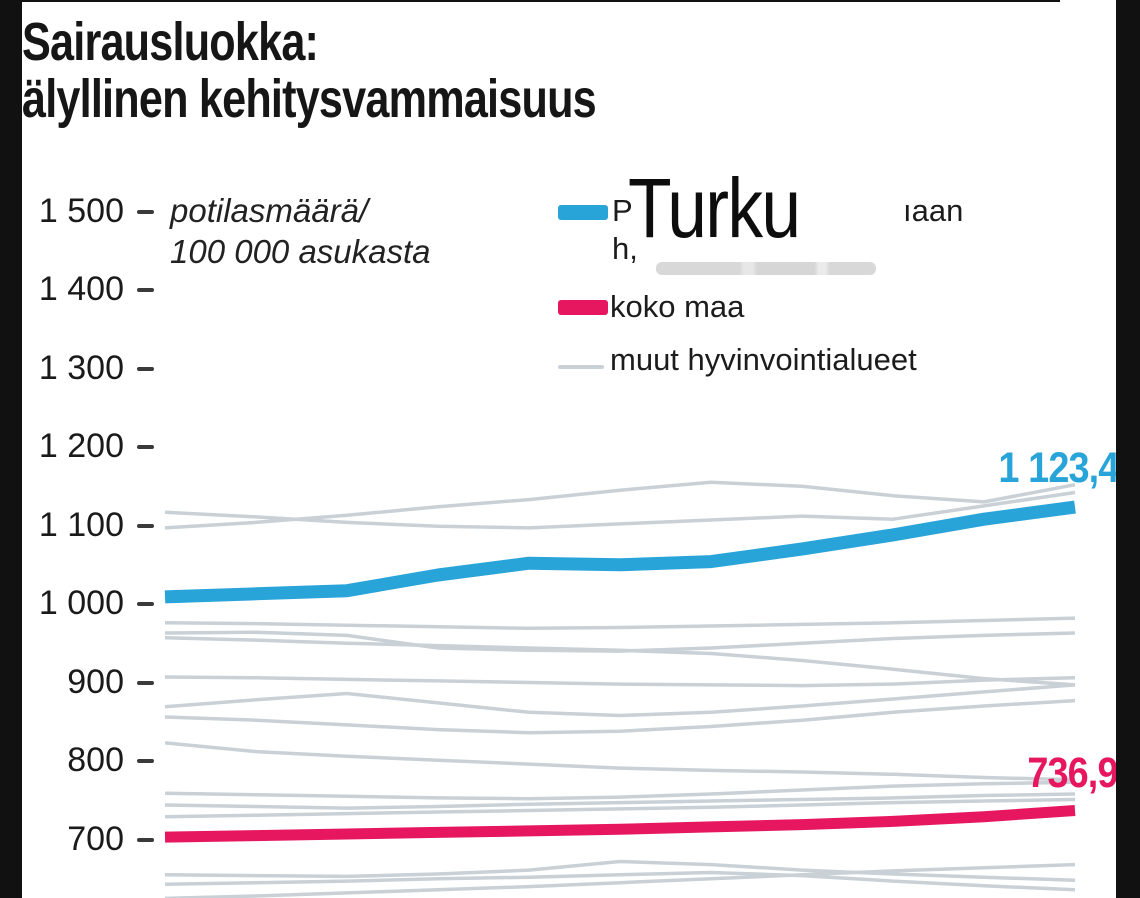 This screenshot has height=898, width=1140. I want to click on chart-title-line2: älyllinen kehitysvammaisuus, so click(309, 99).